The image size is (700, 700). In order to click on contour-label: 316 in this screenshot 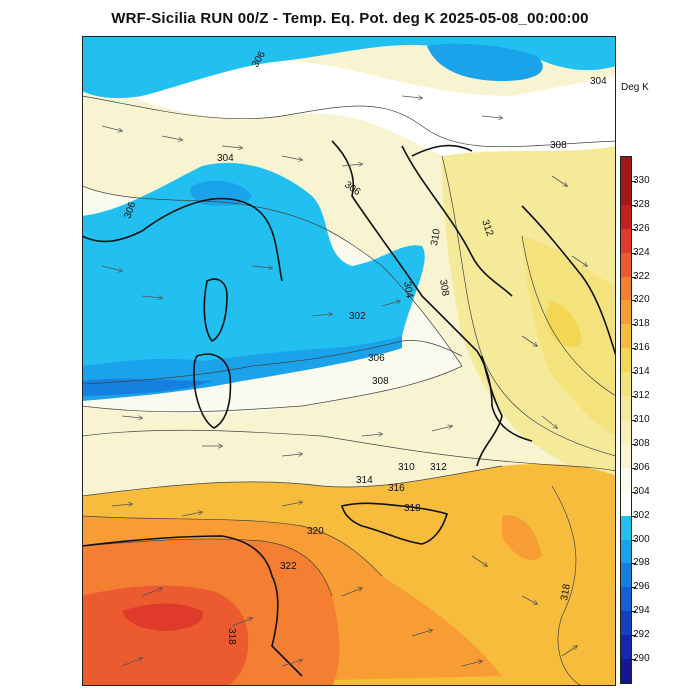, I will do `click(396, 488)`.